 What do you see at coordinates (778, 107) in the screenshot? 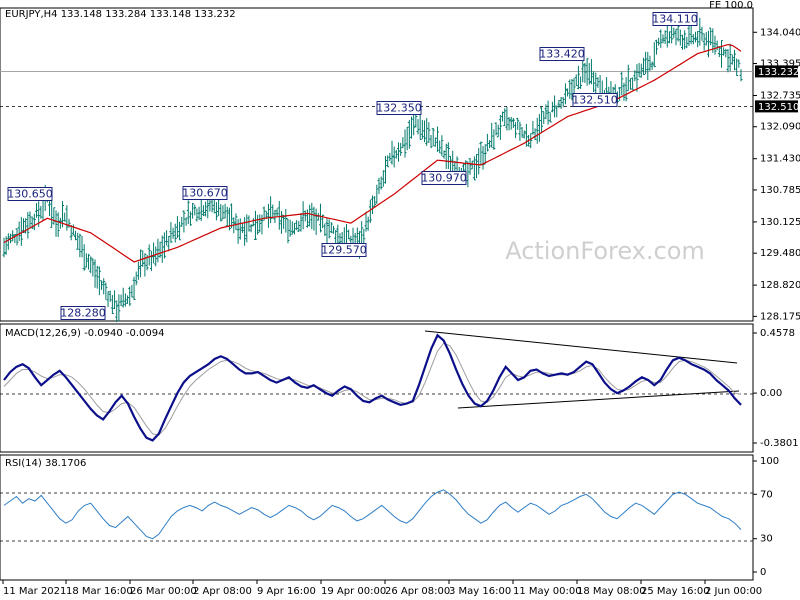
I see `price-tag-label: 132.510` at bounding box center [778, 107].